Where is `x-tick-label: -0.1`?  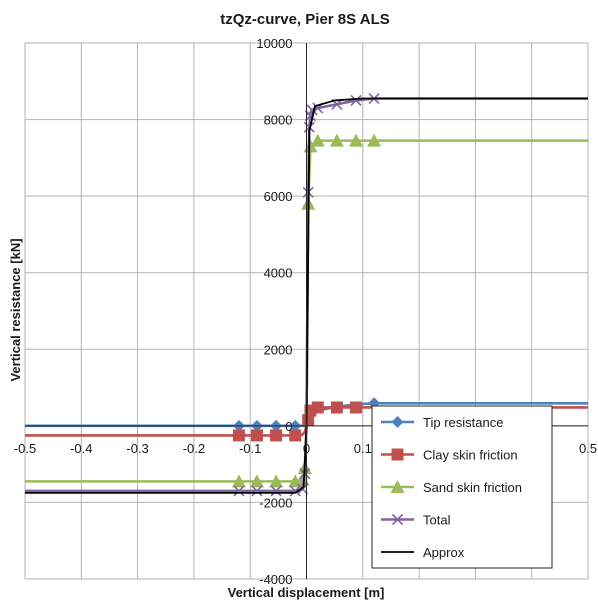 x-tick-label: -0.1 is located at coordinates (250, 448).